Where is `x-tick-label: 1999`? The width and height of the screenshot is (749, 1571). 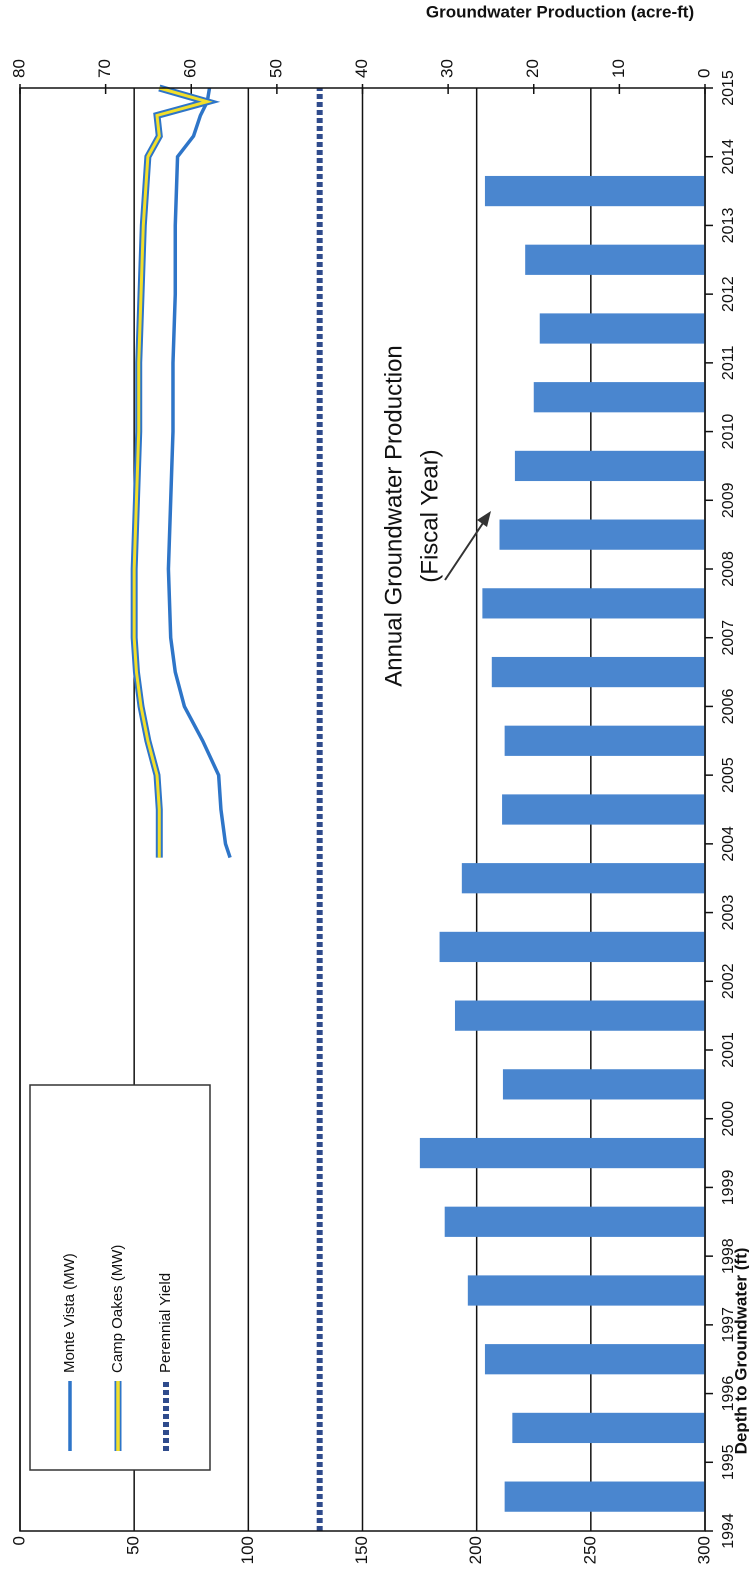
x-tick-label: 1999 is located at coordinates (728, 1188).